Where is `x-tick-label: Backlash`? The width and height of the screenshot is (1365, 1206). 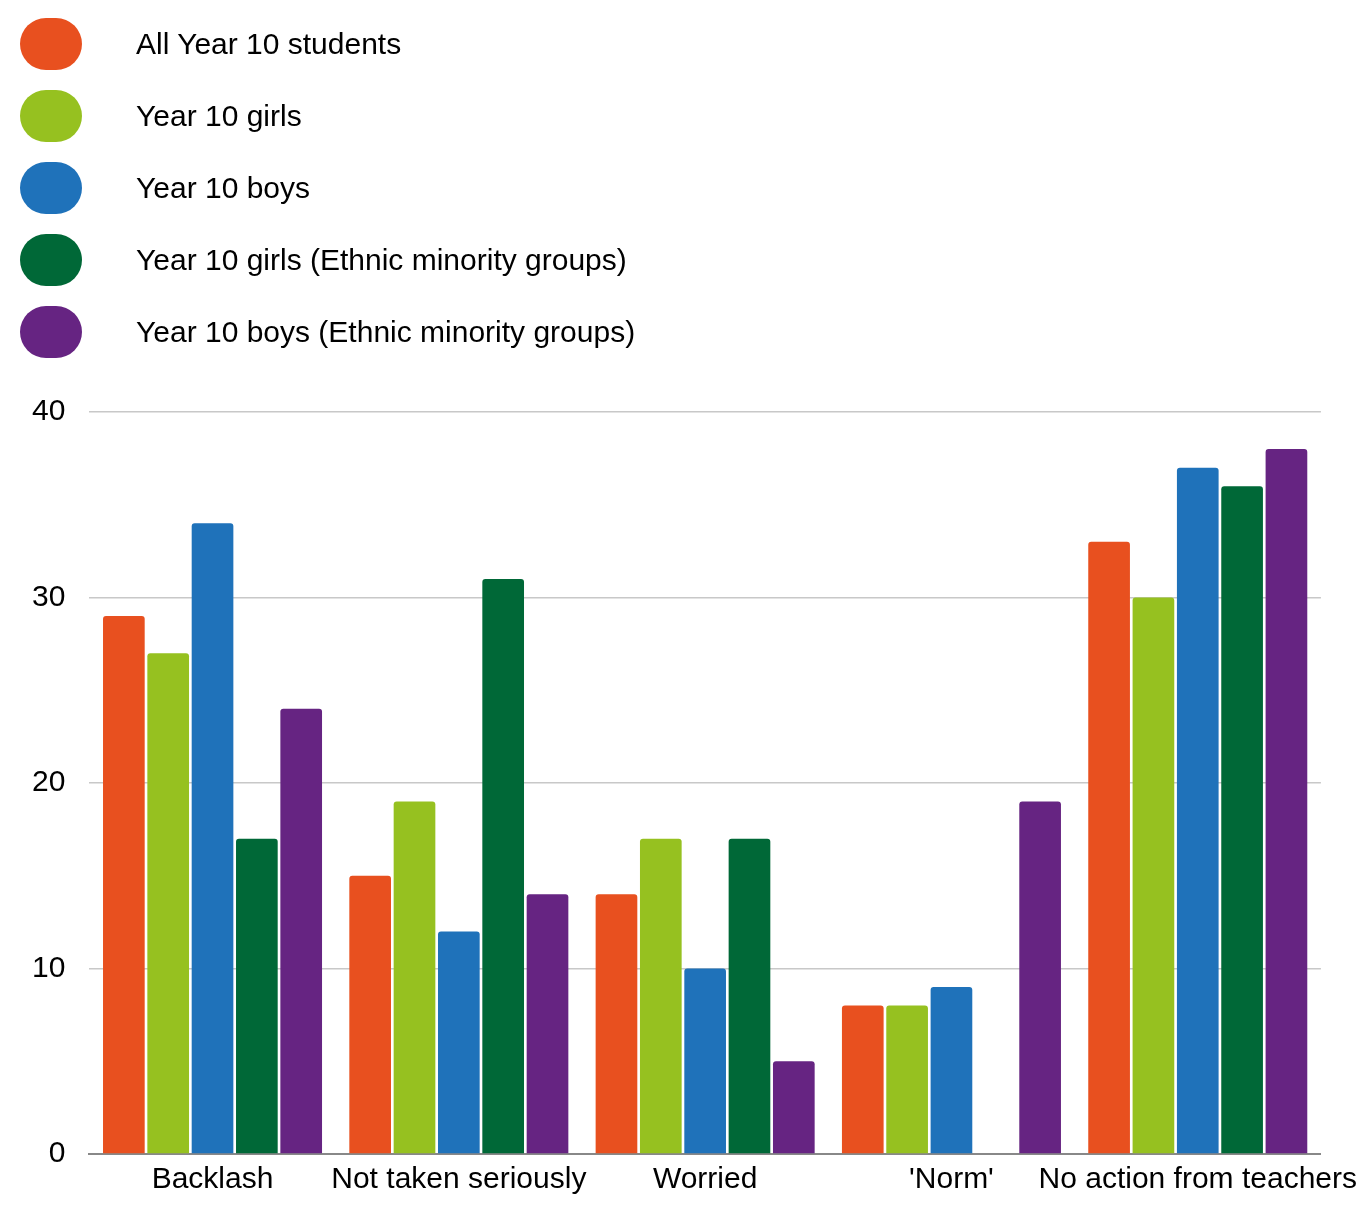 x-tick-label: Backlash is located at coordinates (212, 1178).